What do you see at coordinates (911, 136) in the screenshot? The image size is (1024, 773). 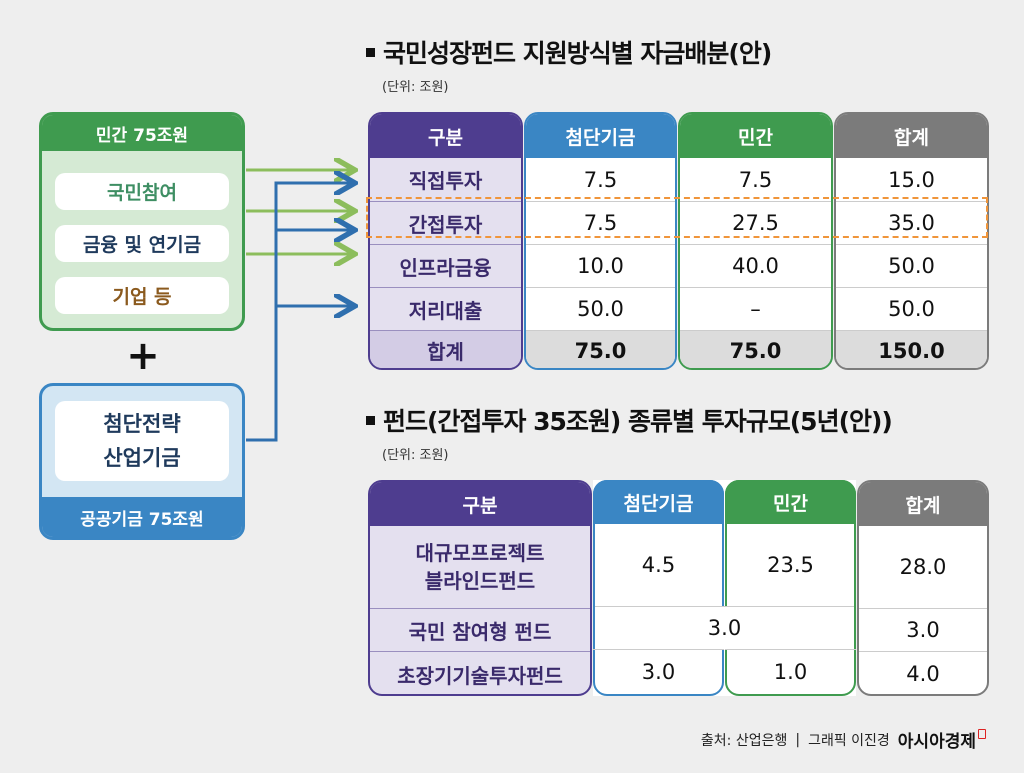 I see `table1-header-total: 합계` at bounding box center [911, 136].